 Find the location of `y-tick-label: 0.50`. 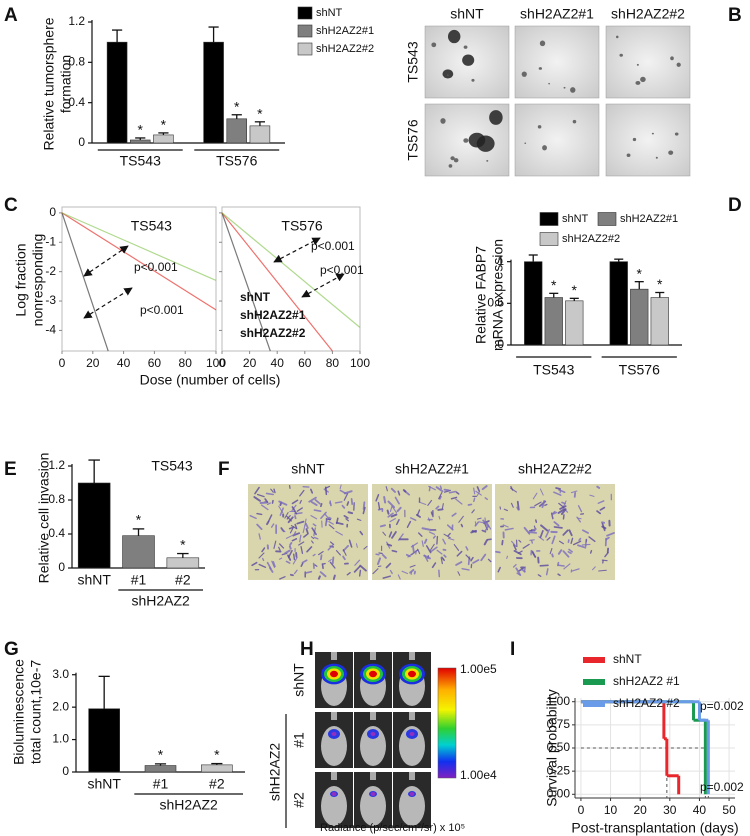

y-tick-label: 0.50 is located at coordinates (559, 747).